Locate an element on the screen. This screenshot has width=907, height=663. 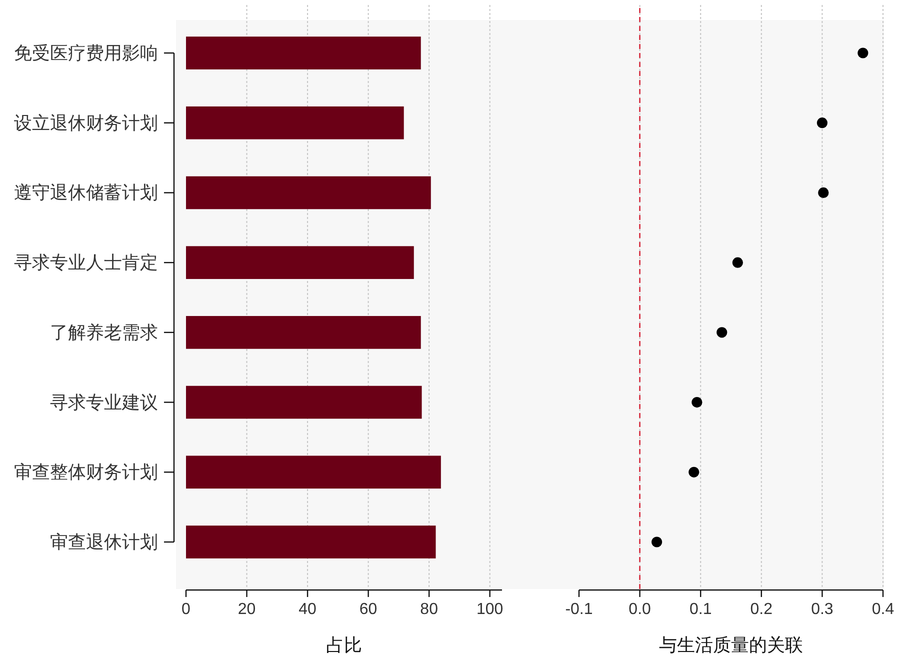
y-tick-label: 遵守退休储蓄计划 is located at coordinates (86, 192).